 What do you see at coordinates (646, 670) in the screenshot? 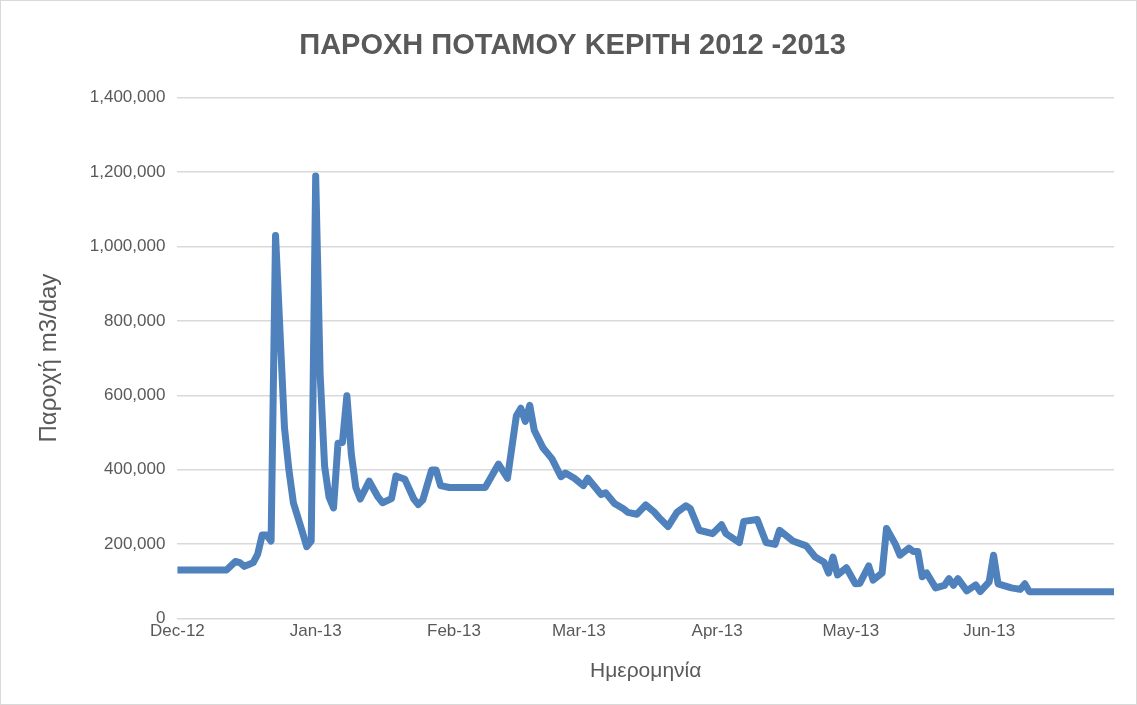
I see `x-axis-title: Ημερομηνία` at bounding box center [646, 670].